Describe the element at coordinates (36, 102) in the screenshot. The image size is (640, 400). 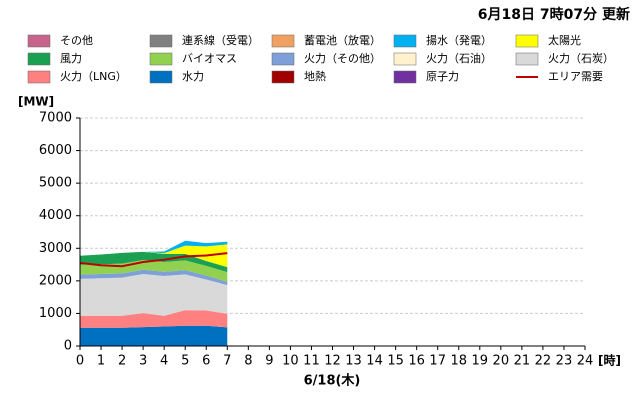
I see `y-axis-label: [MW]` at that location.